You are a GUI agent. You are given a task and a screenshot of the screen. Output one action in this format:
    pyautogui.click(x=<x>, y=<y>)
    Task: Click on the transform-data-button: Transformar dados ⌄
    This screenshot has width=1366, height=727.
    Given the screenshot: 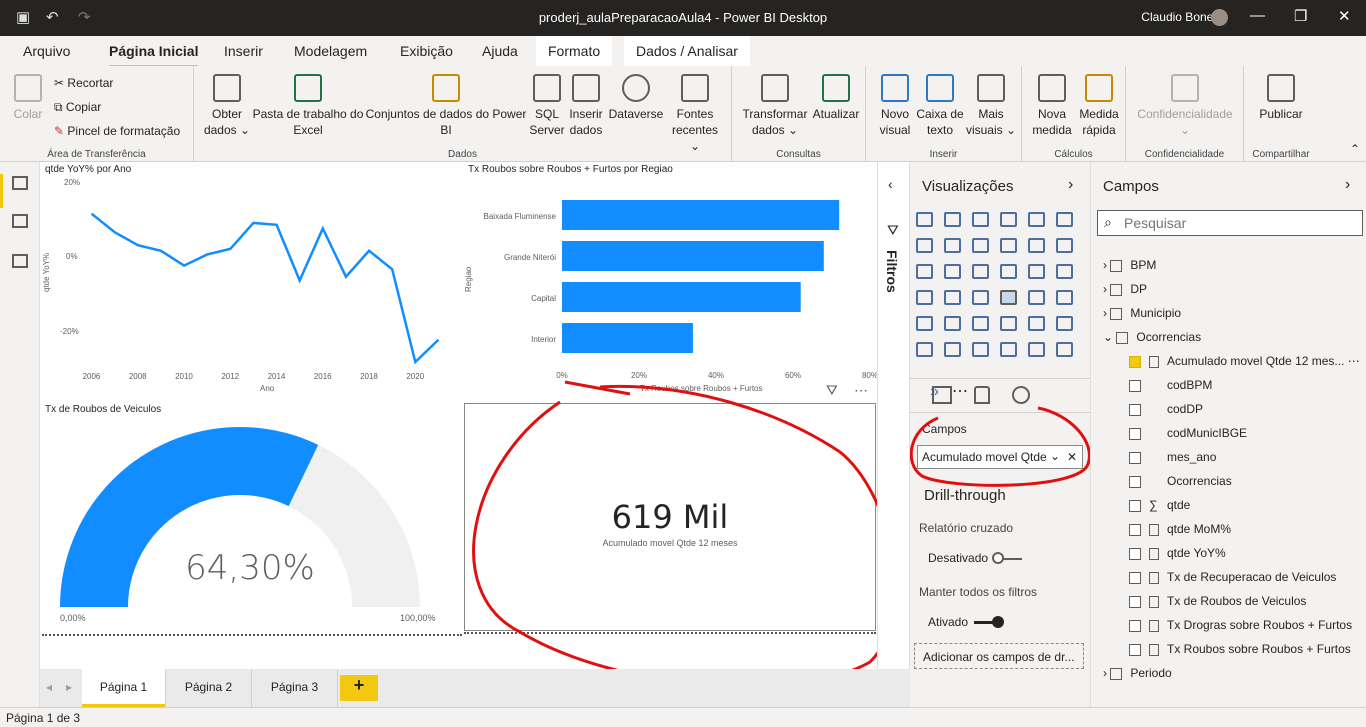 What is the action you would take?
    pyautogui.click(x=775, y=106)
    